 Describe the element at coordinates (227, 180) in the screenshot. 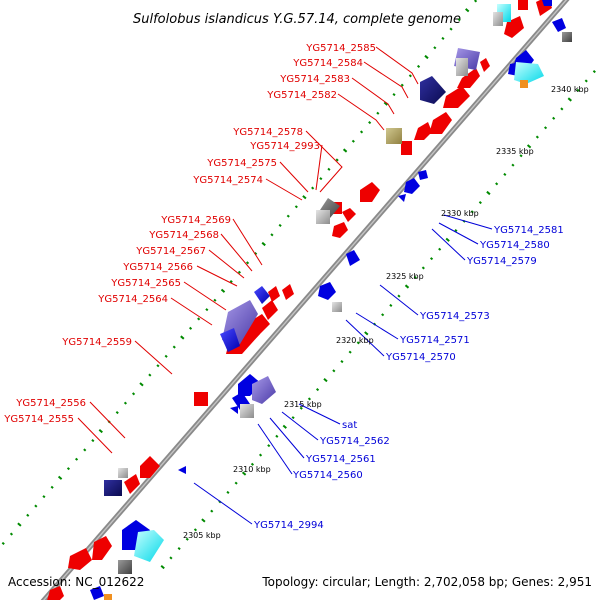

I see `gene-label-forward: YG5714_2574` at that location.